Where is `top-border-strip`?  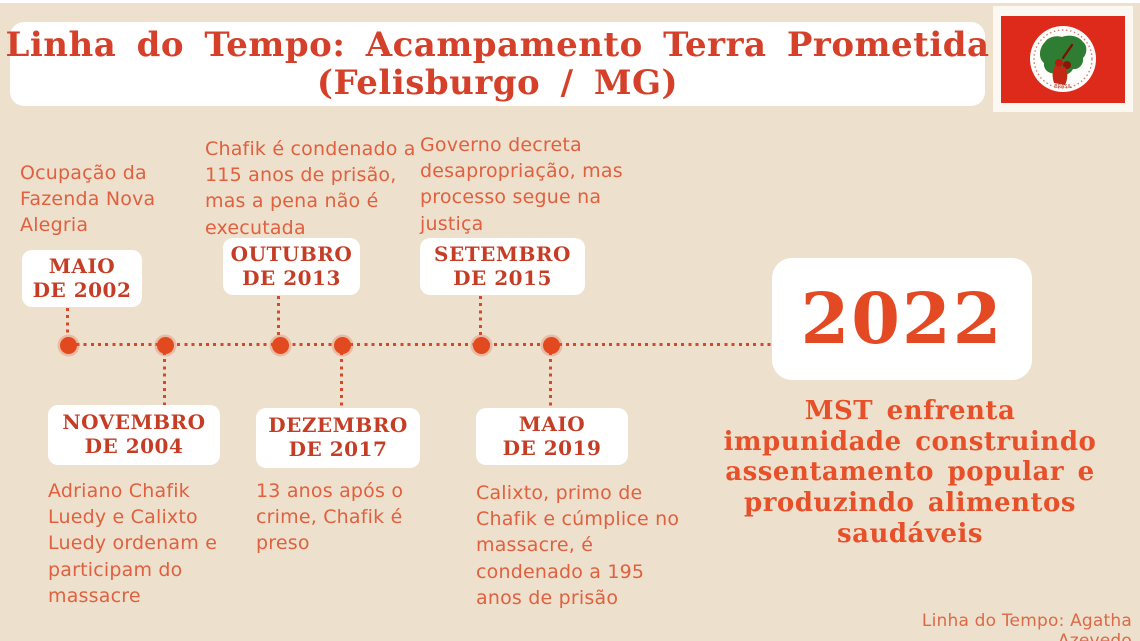
top-border-strip is located at coordinates (570, 1).